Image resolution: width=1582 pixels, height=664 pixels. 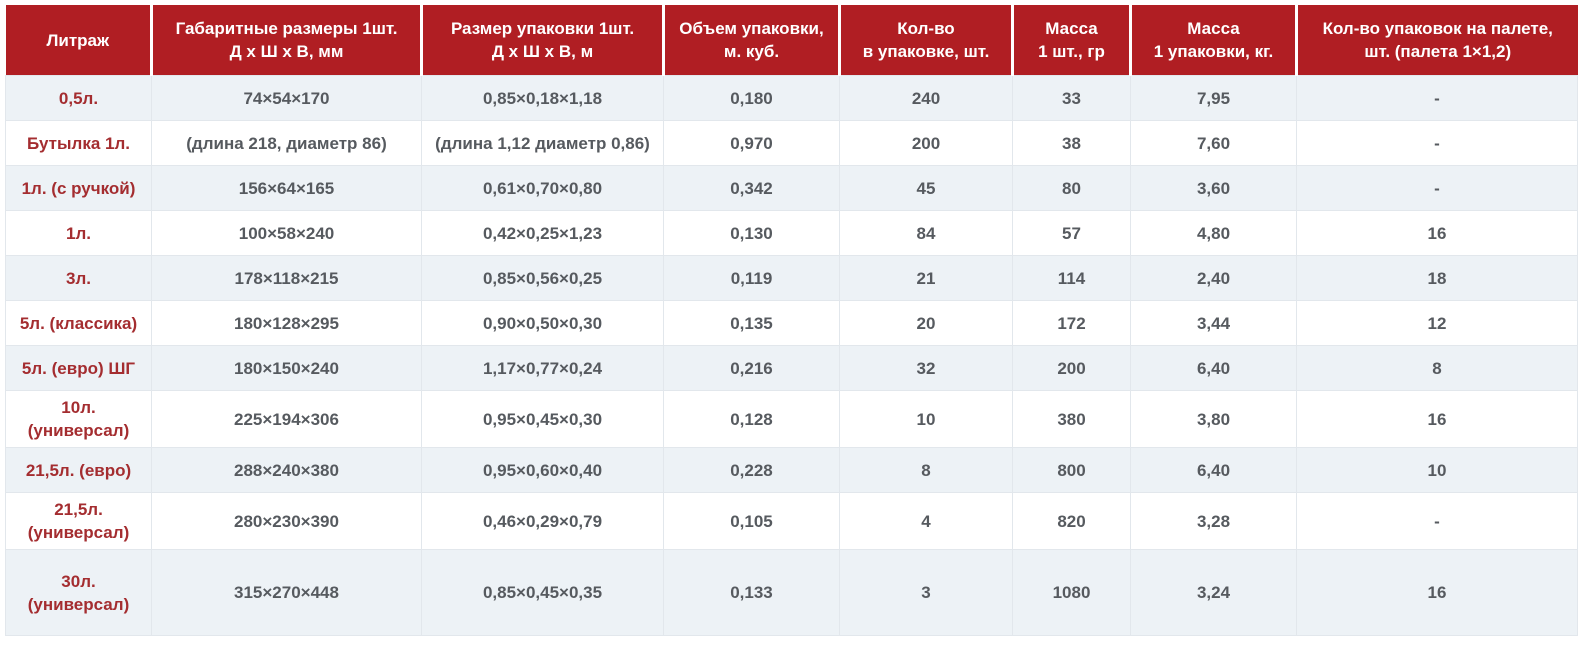 What do you see at coordinates (1213, 323) in the screenshot?
I see `cell-package-weight: 3,44` at bounding box center [1213, 323].